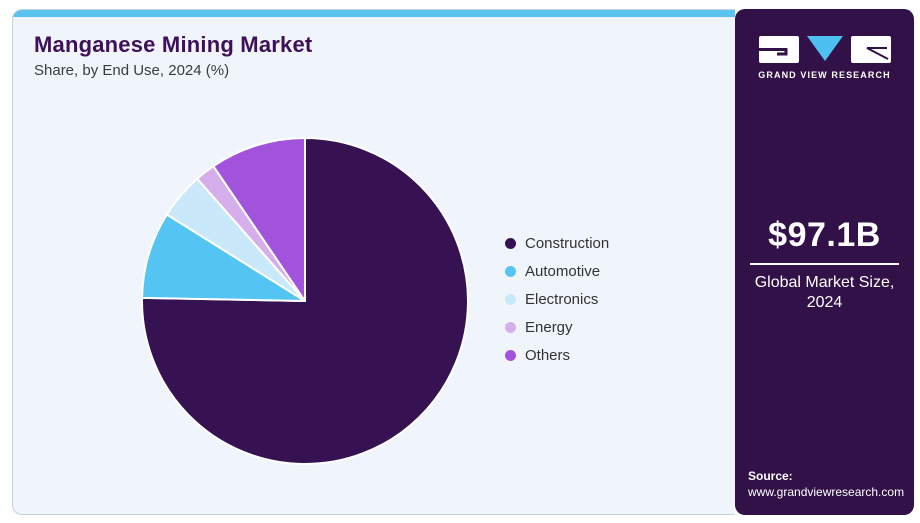 This screenshot has width=920, height=523. What do you see at coordinates (548, 355) in the screenshot?
I see `legend-label: Others` at bounding box center [548, 355].